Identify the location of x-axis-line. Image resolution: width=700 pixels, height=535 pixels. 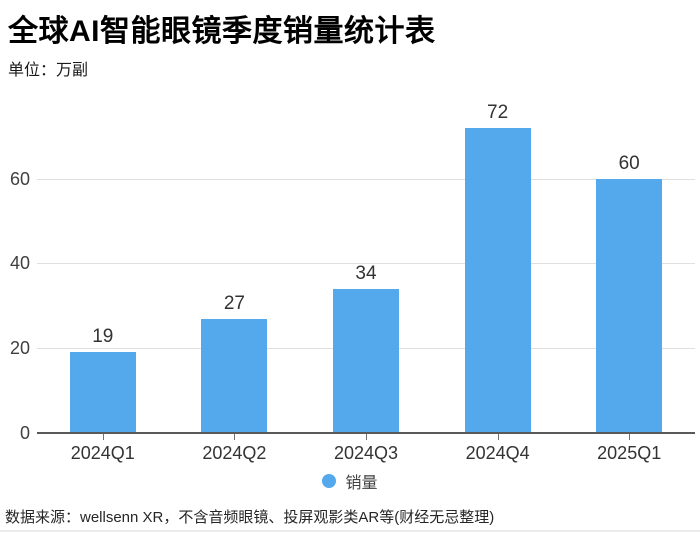
(366, 433).